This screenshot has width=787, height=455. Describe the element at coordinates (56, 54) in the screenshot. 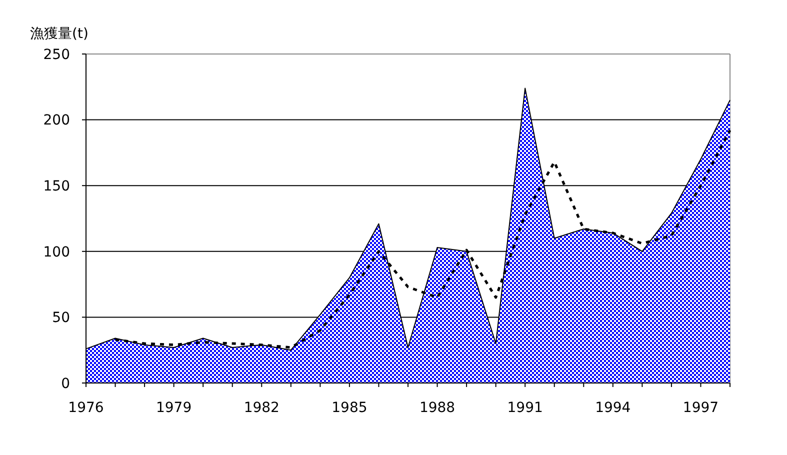

I see `y-tick-label: 250` at that location.